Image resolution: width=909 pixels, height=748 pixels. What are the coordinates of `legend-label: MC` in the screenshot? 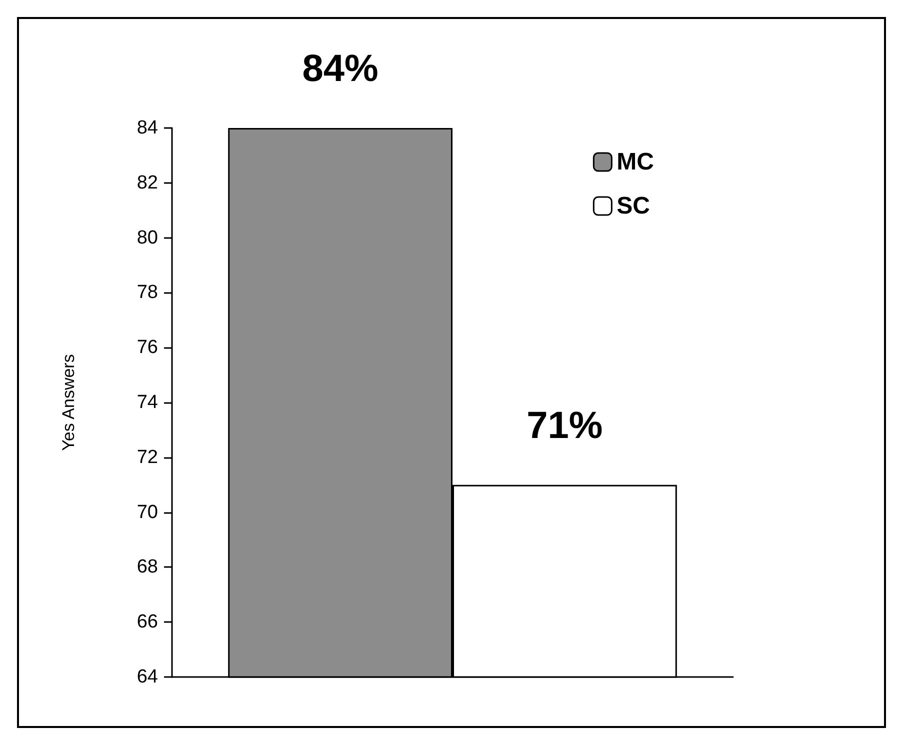 It's located at (635, 162).